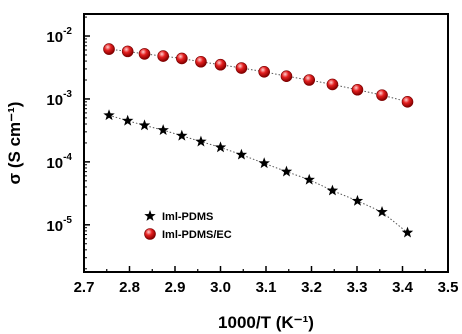  Describe the element at coordinates (59, 99) in the screenshot. I see `y-tick-label: 10⁻³` at that location.